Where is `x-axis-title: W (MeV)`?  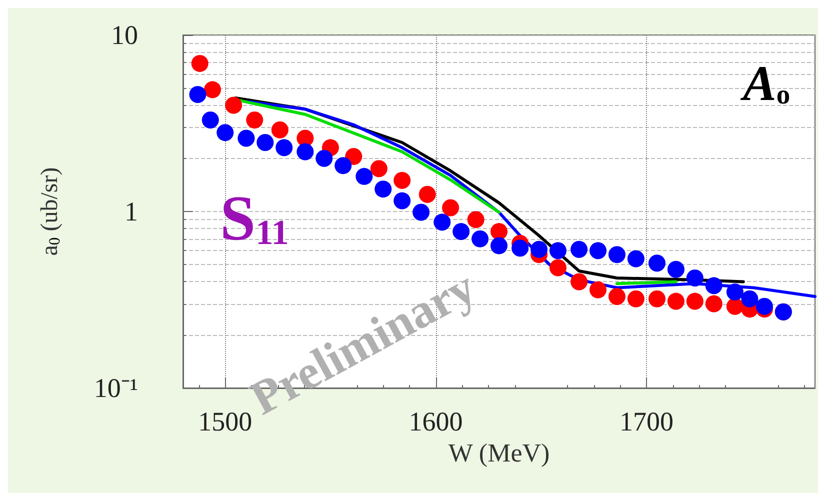
x-axis-title: W (MeV) is located at coordinates (499, 453).